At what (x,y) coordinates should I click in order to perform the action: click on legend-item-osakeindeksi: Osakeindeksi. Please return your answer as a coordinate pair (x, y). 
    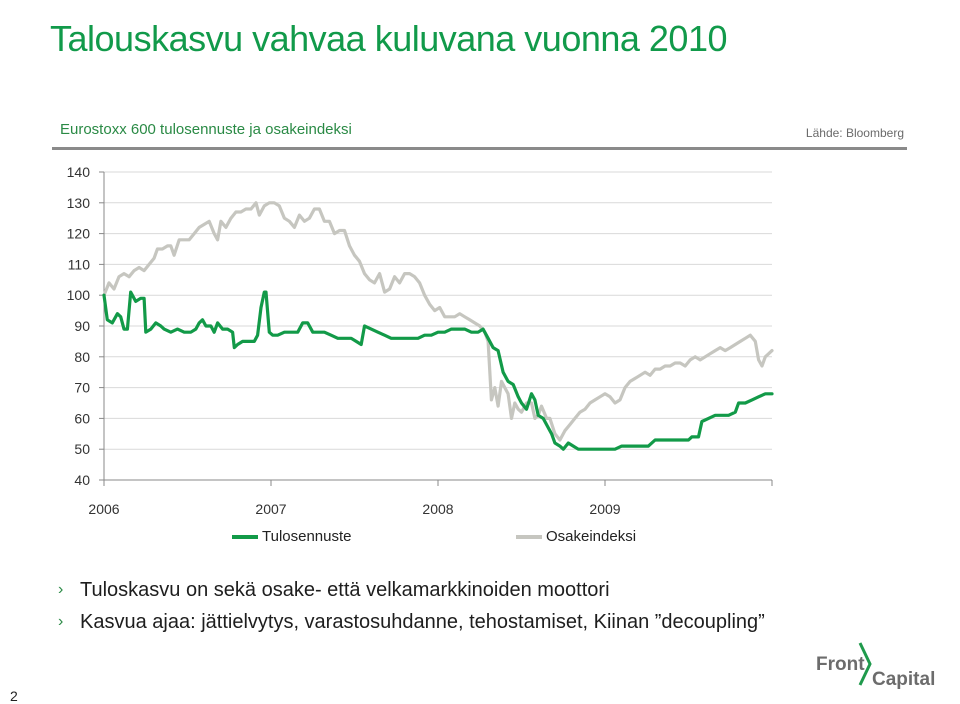
    Looking at the image, I should click on (576, 536).